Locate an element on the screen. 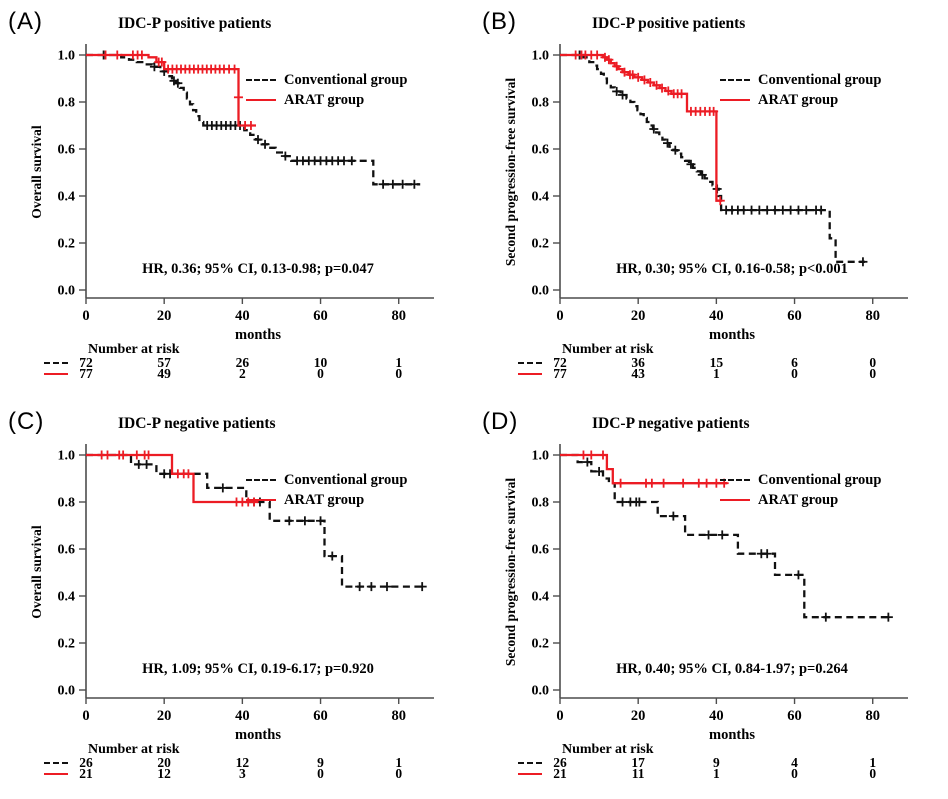 This screenshot has width=948, height=799. y-axis-label: Second progression-free survival is located at coordinates (510, 572).